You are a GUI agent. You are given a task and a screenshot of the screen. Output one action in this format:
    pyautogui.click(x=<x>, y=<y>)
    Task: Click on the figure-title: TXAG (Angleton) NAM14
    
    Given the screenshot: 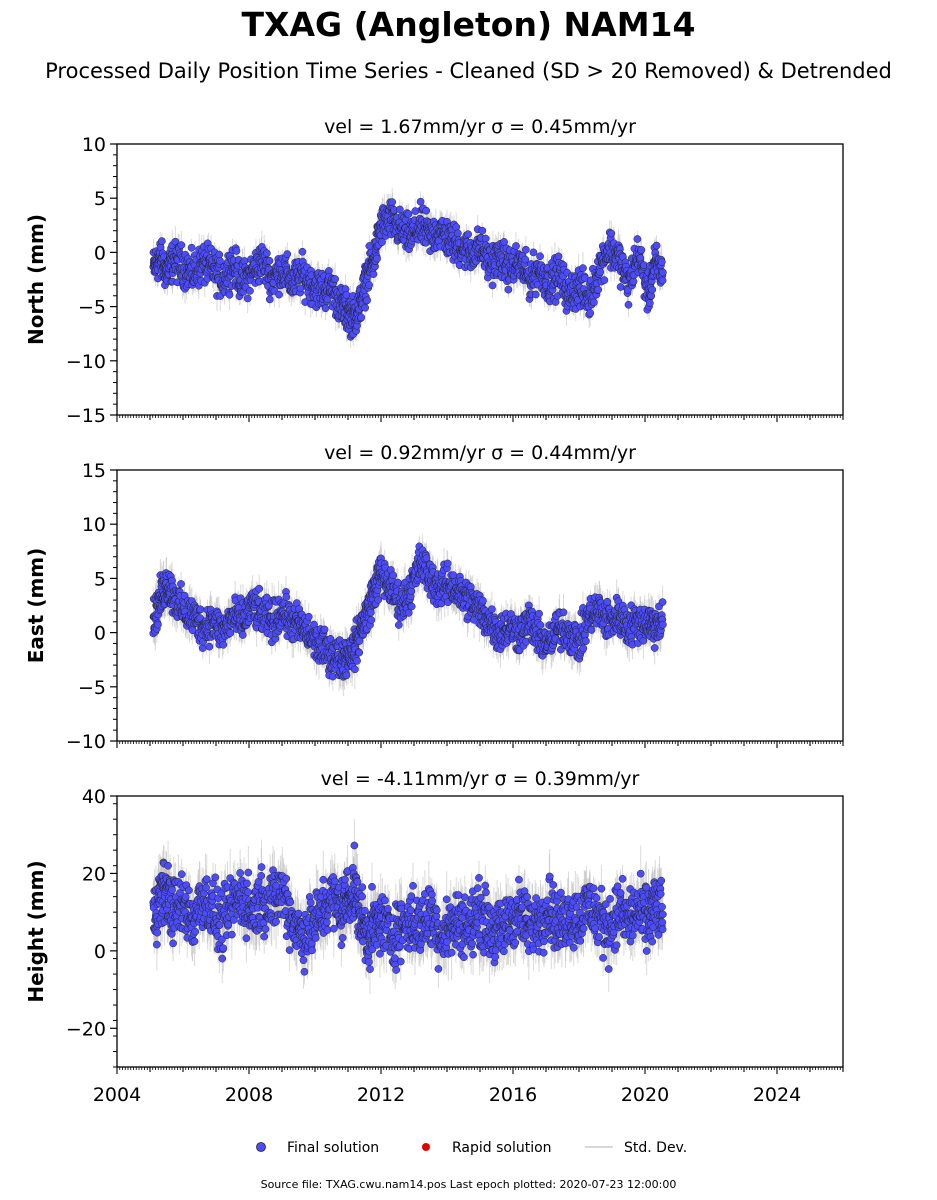 What is the action you would take?
    pyautogui.click(x=469, y=24)
    